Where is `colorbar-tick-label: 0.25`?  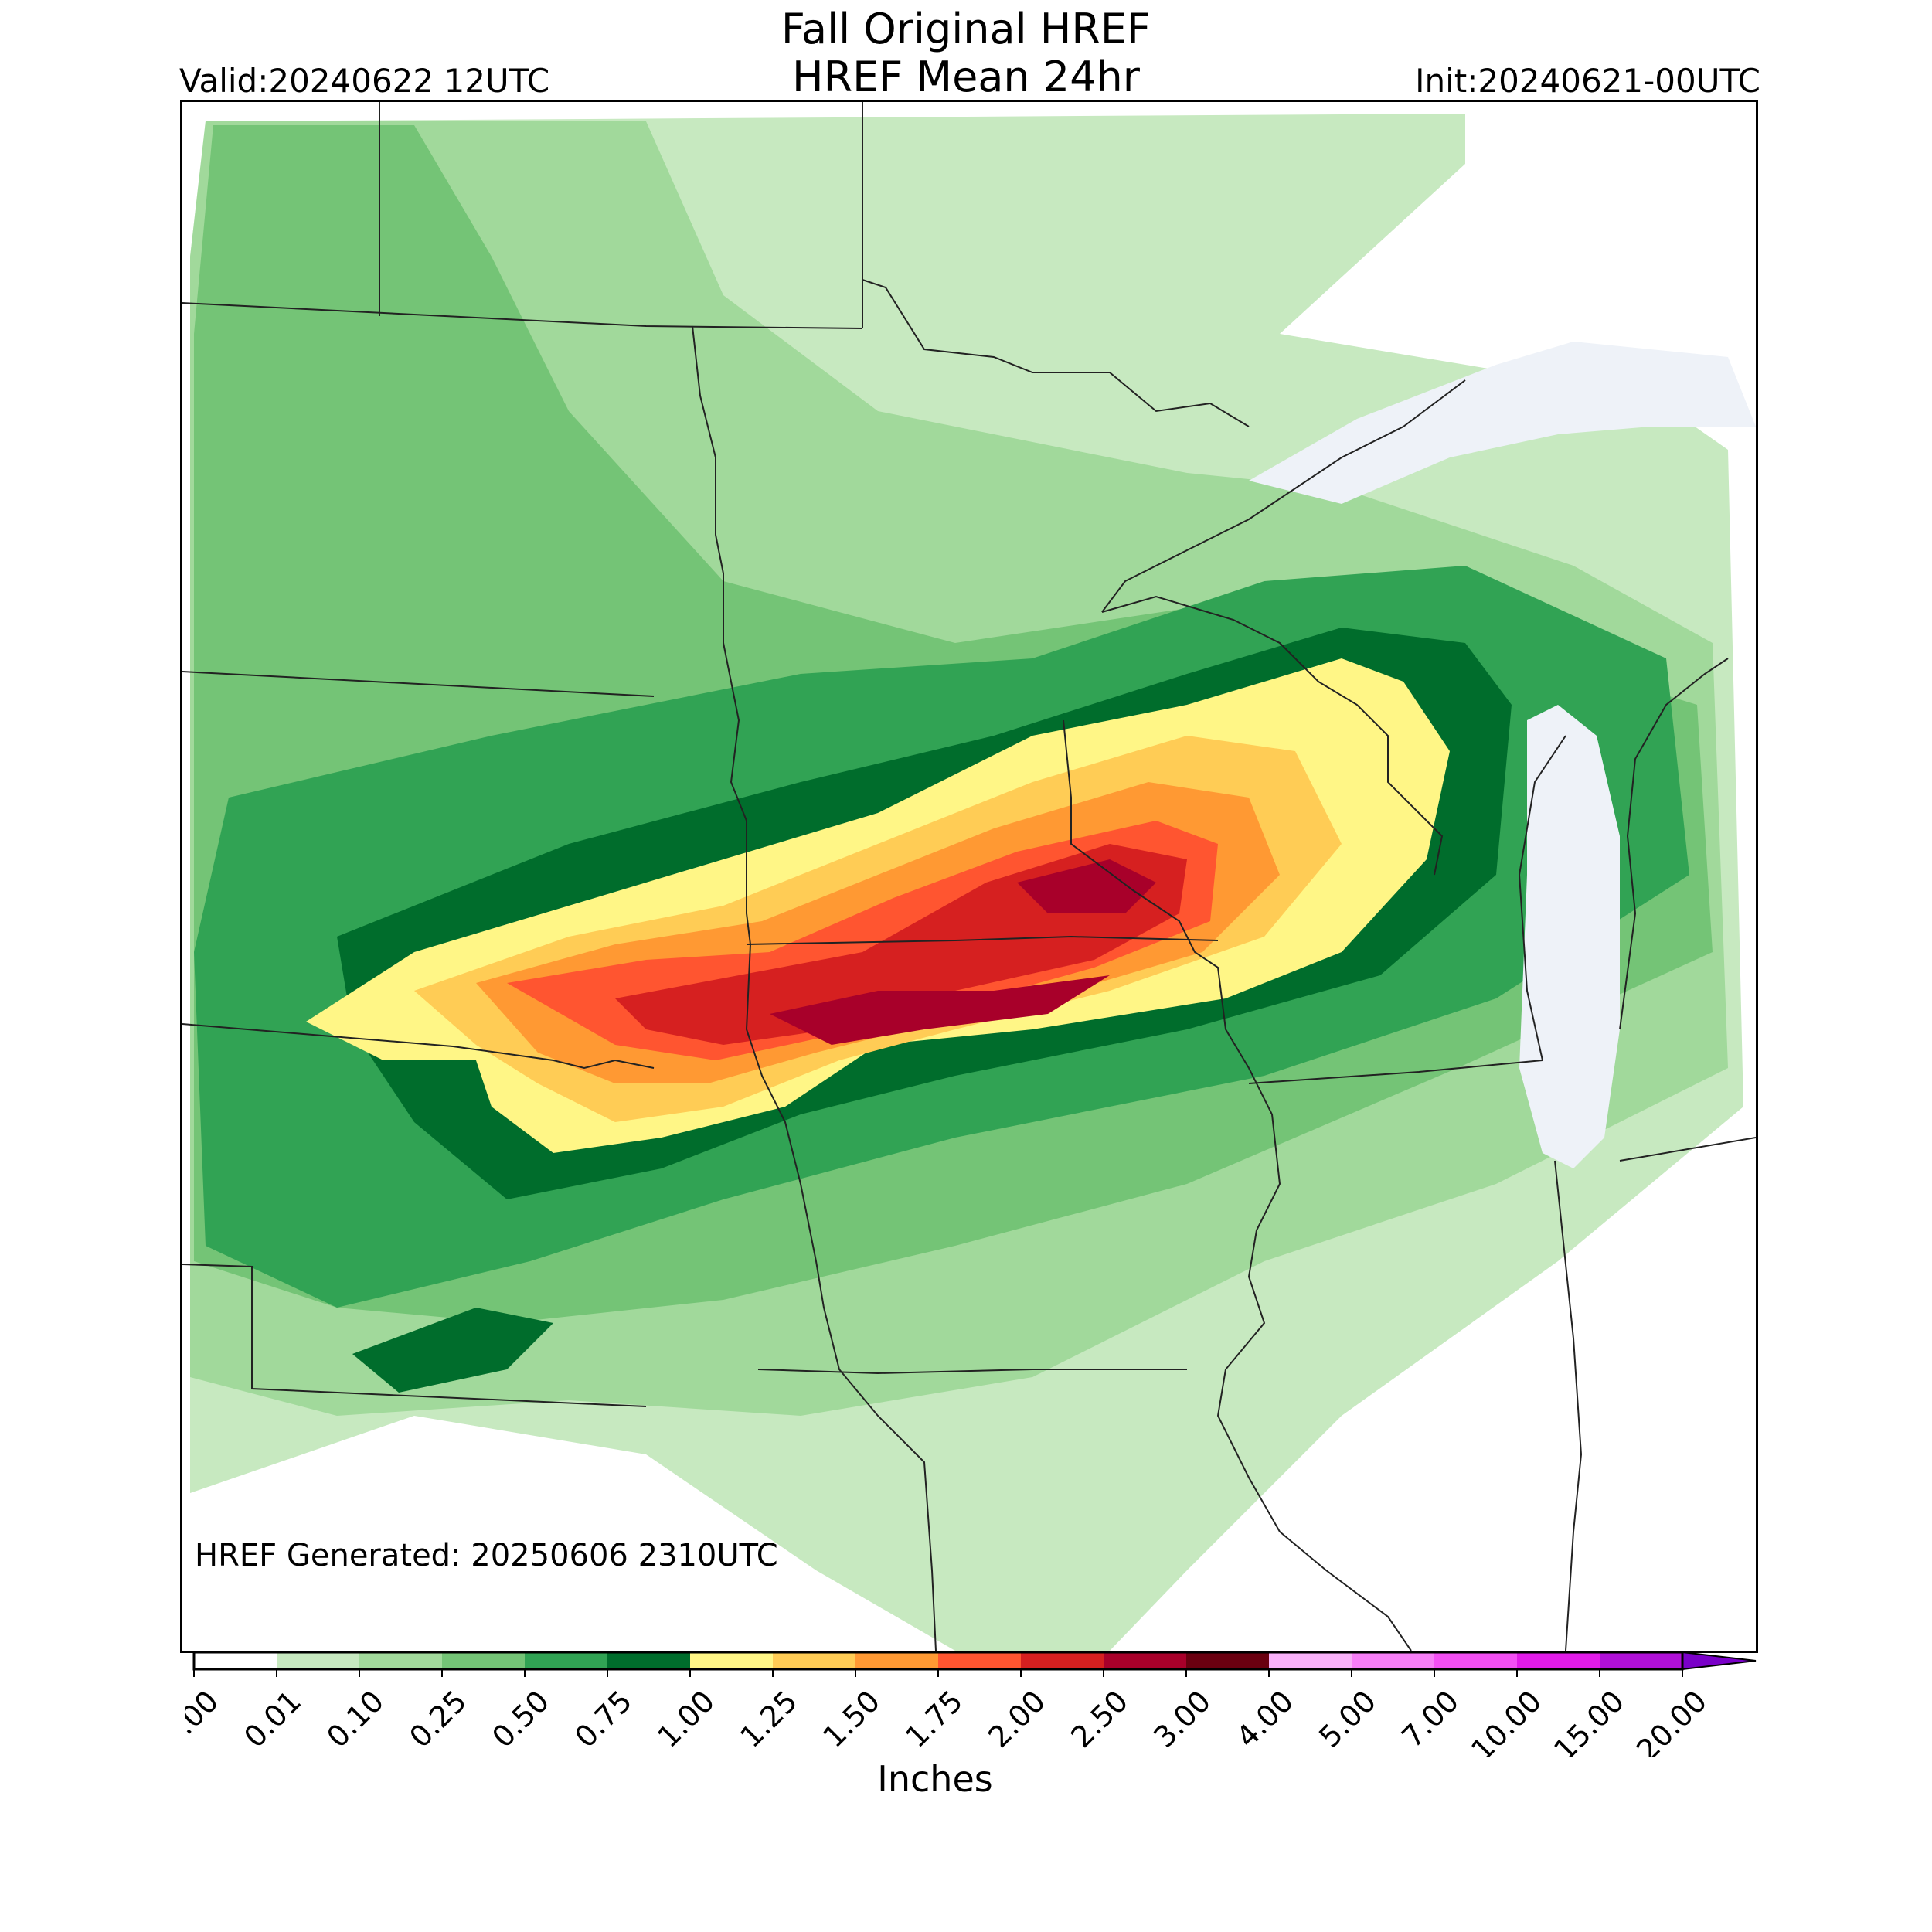
colorbar-tick-label: 0.25 is located at coordinates (438, 1719).